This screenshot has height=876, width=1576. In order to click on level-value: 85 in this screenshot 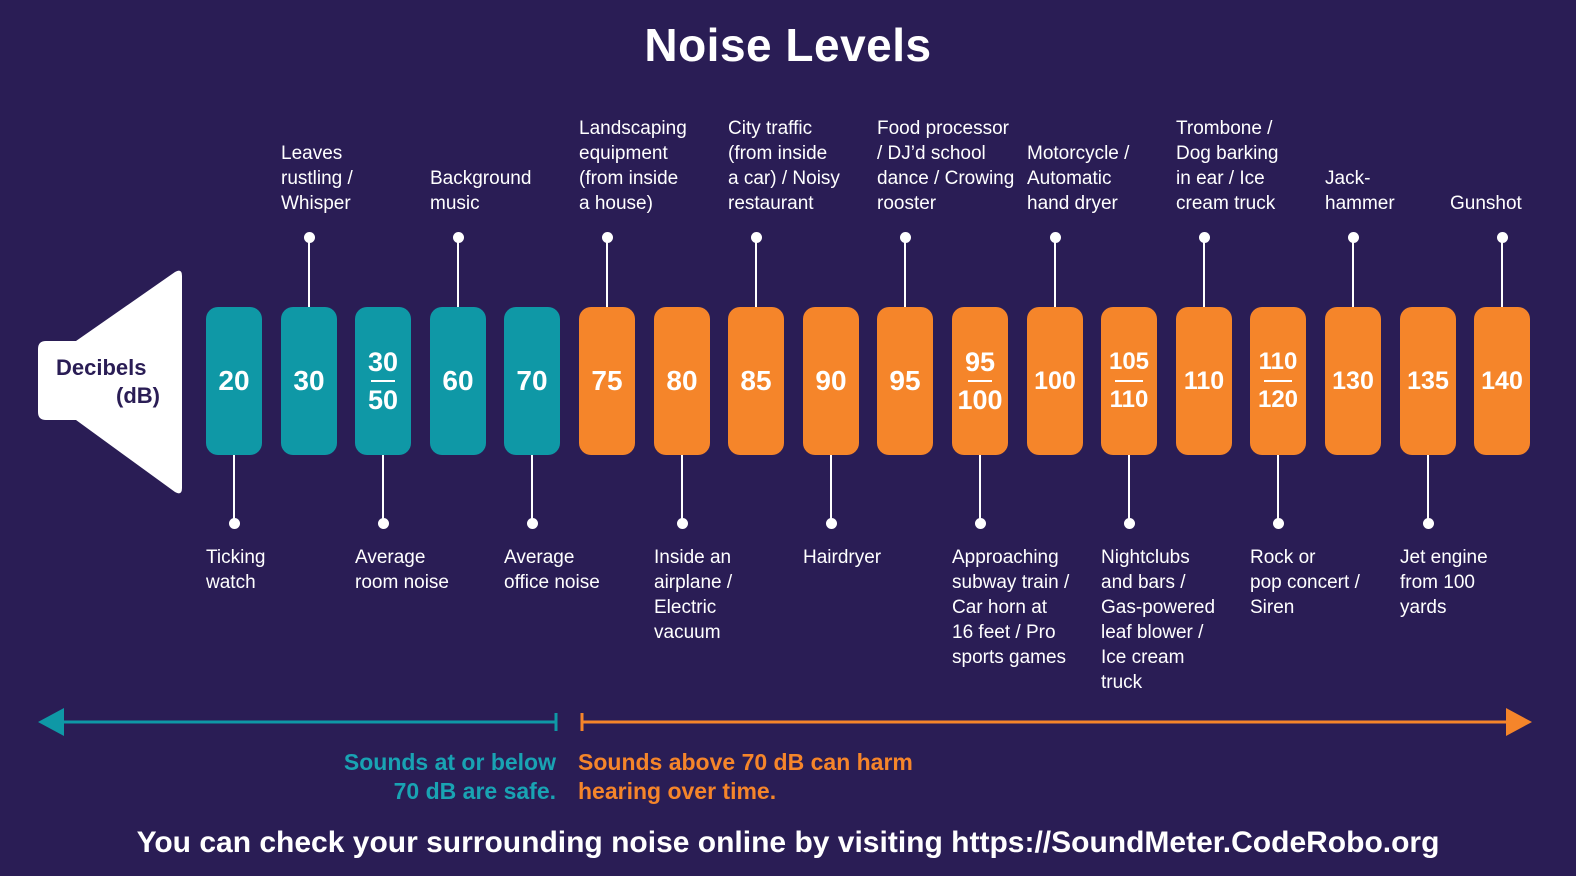, I will do `click(756, 380)`.